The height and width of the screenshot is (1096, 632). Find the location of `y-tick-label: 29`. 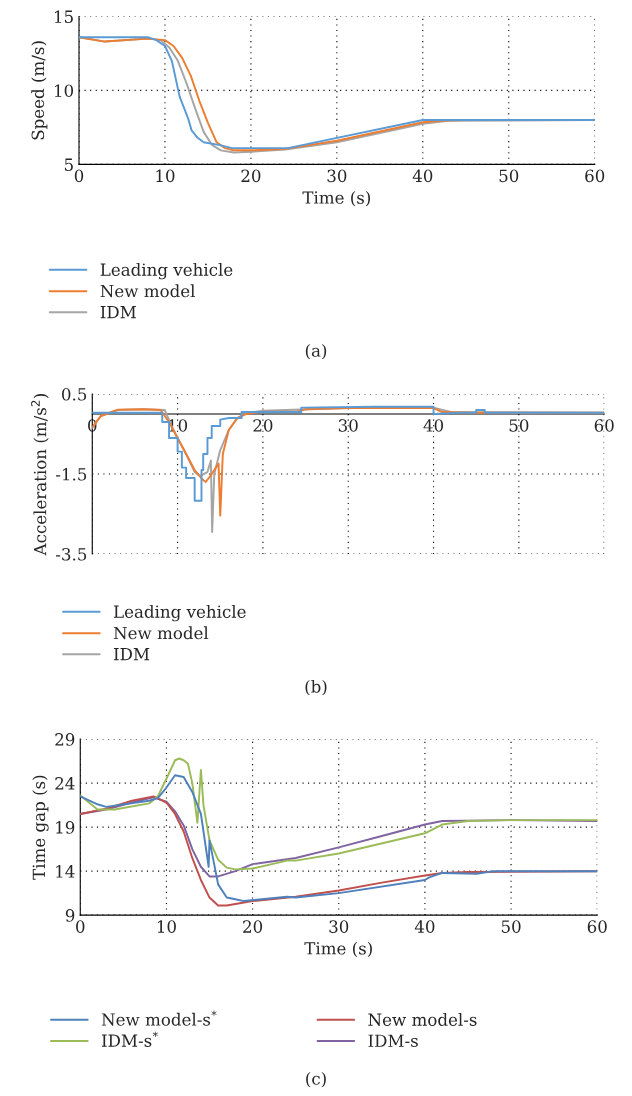

y-tick-label: 29 is located at coordinates (65, 739).